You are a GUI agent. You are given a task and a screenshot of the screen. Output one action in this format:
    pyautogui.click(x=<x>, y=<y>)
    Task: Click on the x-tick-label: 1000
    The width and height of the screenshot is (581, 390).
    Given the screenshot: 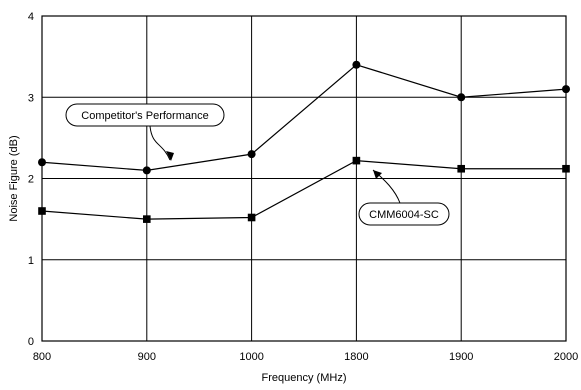 What is the action you would take?
    pyautogui.click(x=251, y=357)
    